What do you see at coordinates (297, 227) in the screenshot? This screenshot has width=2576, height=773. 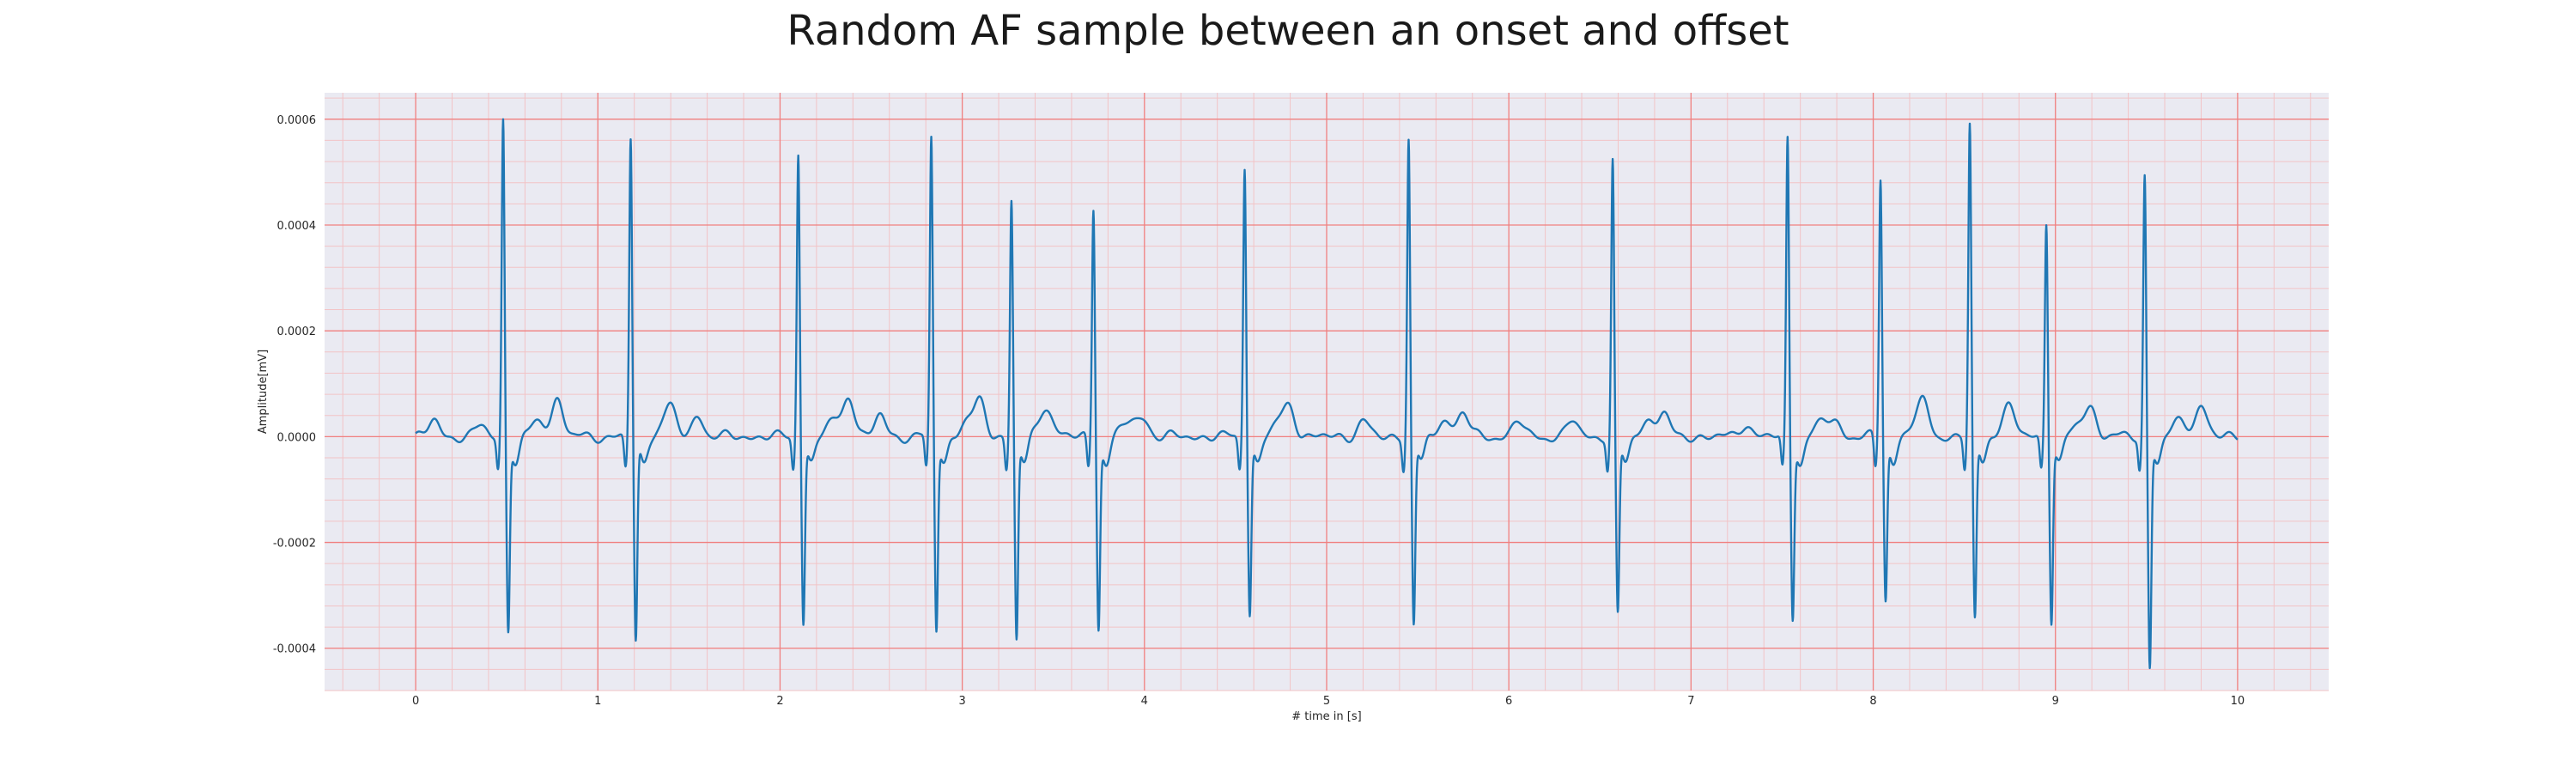 I see `y-tick-label: 0.0004` at bounding box center [297, 227].